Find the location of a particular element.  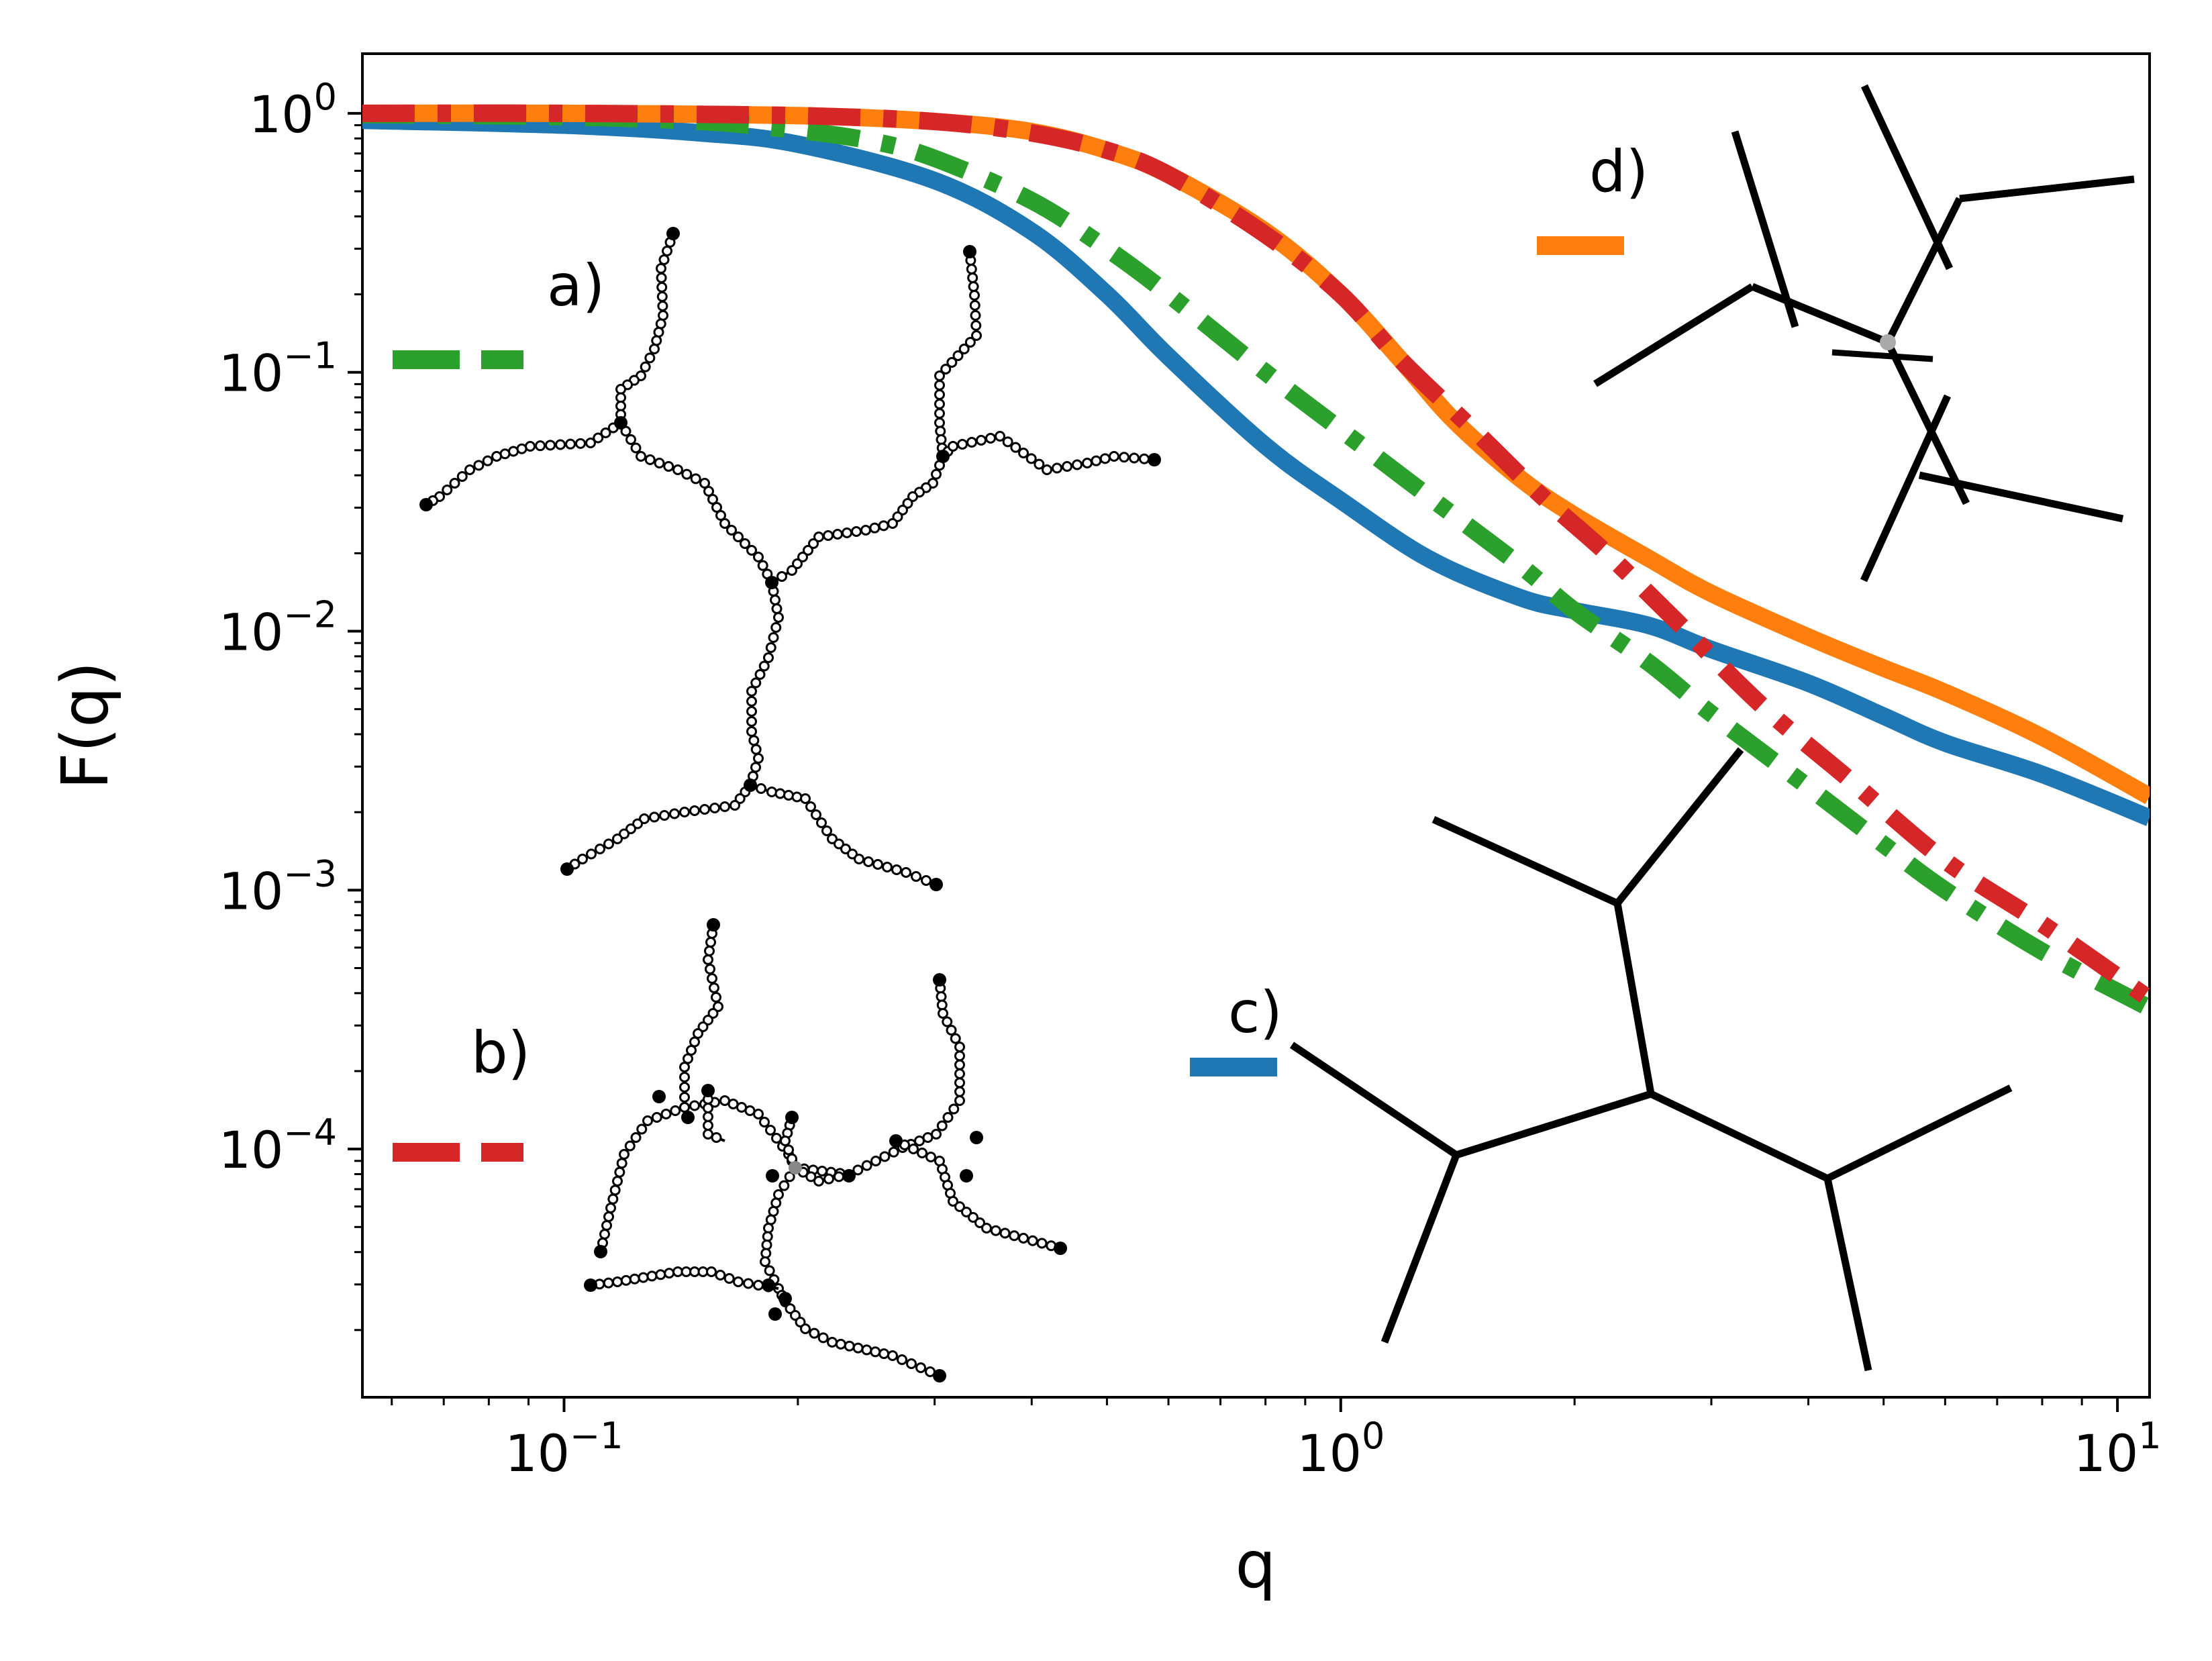

polymer-schematic-c is located at coordinates (1651, 1059).